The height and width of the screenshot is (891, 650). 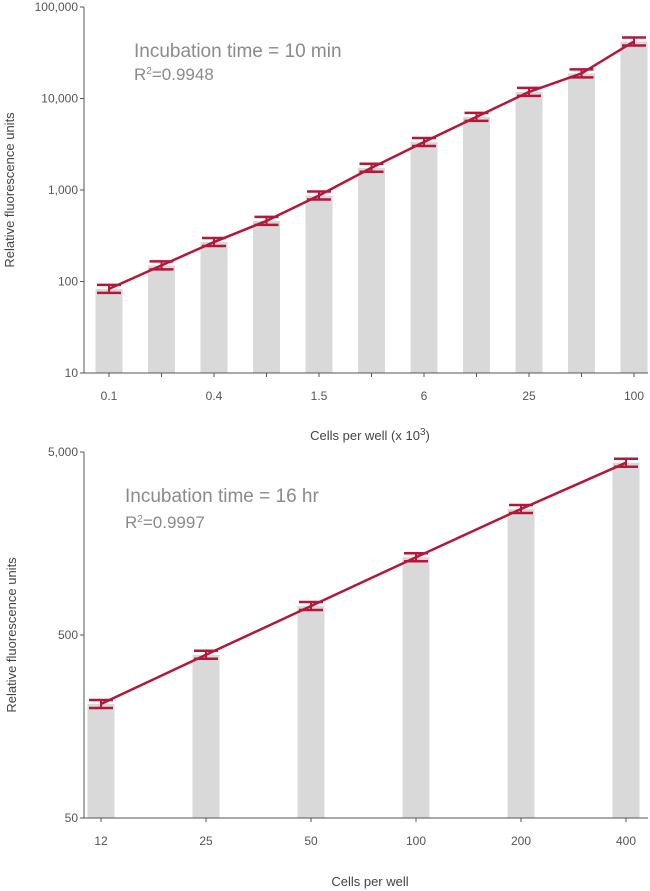 What do you see at coordinates (183, 74) in the screenshot?
I see `r2-value: =0.9948` at bounding box center [183, 74].